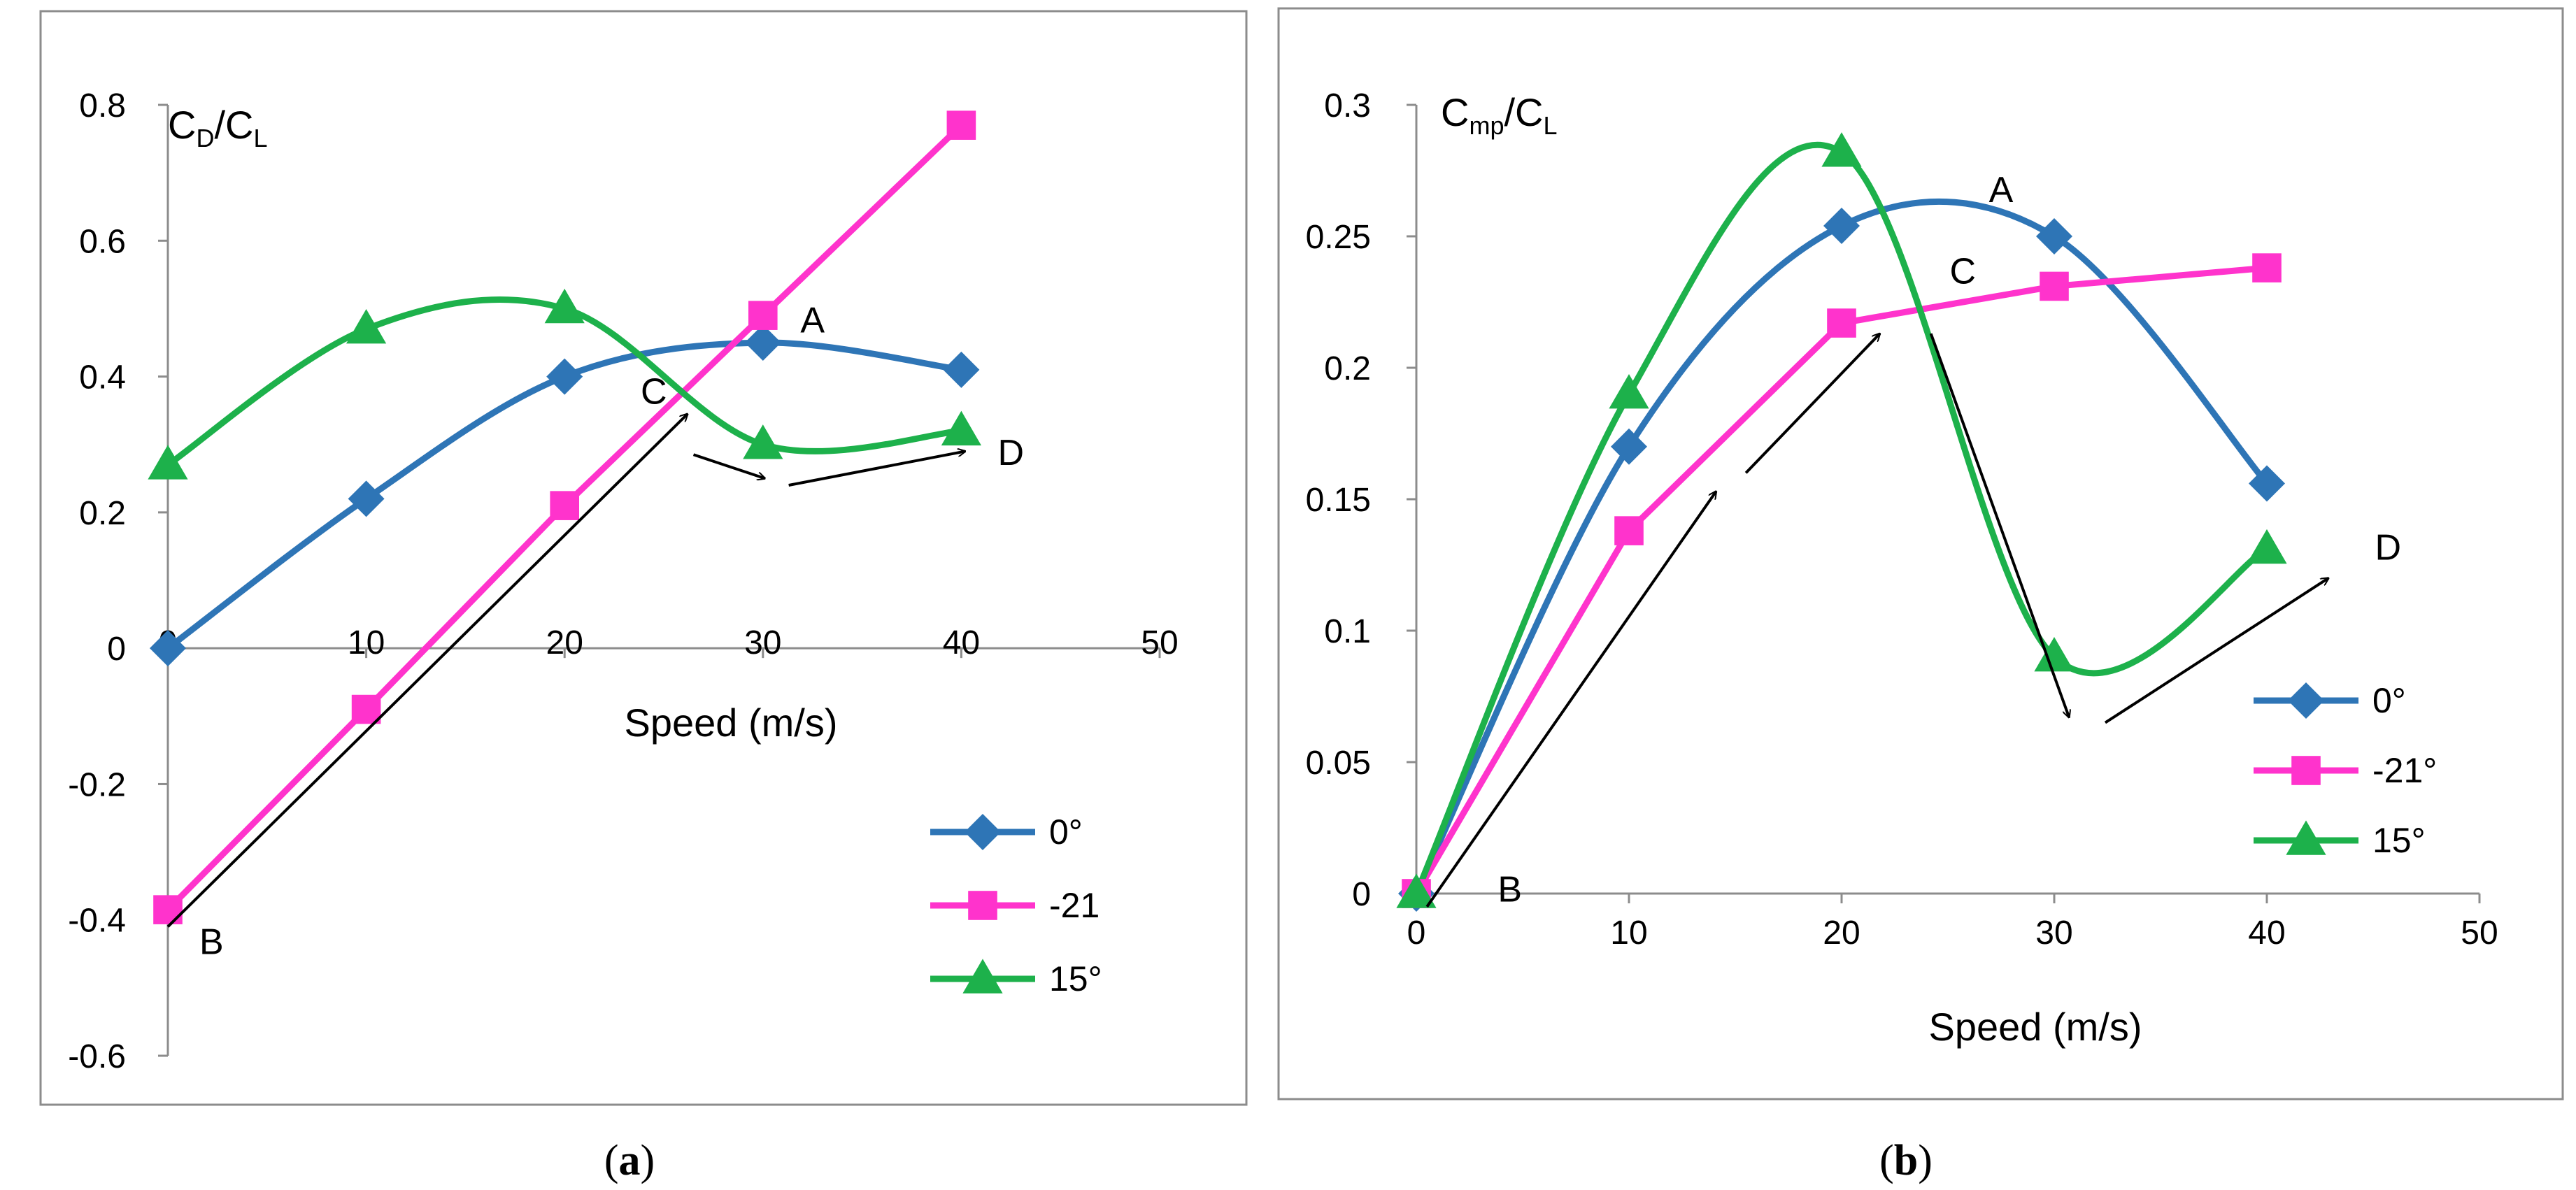 Image resolution: width=2576 pixels, height=1190 pixels. I want to click on y-tick-label: 0.15, so click(1338, 500).